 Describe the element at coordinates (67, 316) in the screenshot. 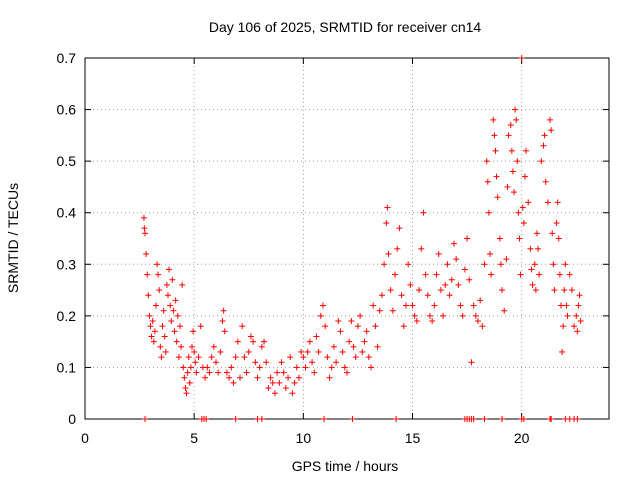

I see `y-tick-label: 0.2` at that location.